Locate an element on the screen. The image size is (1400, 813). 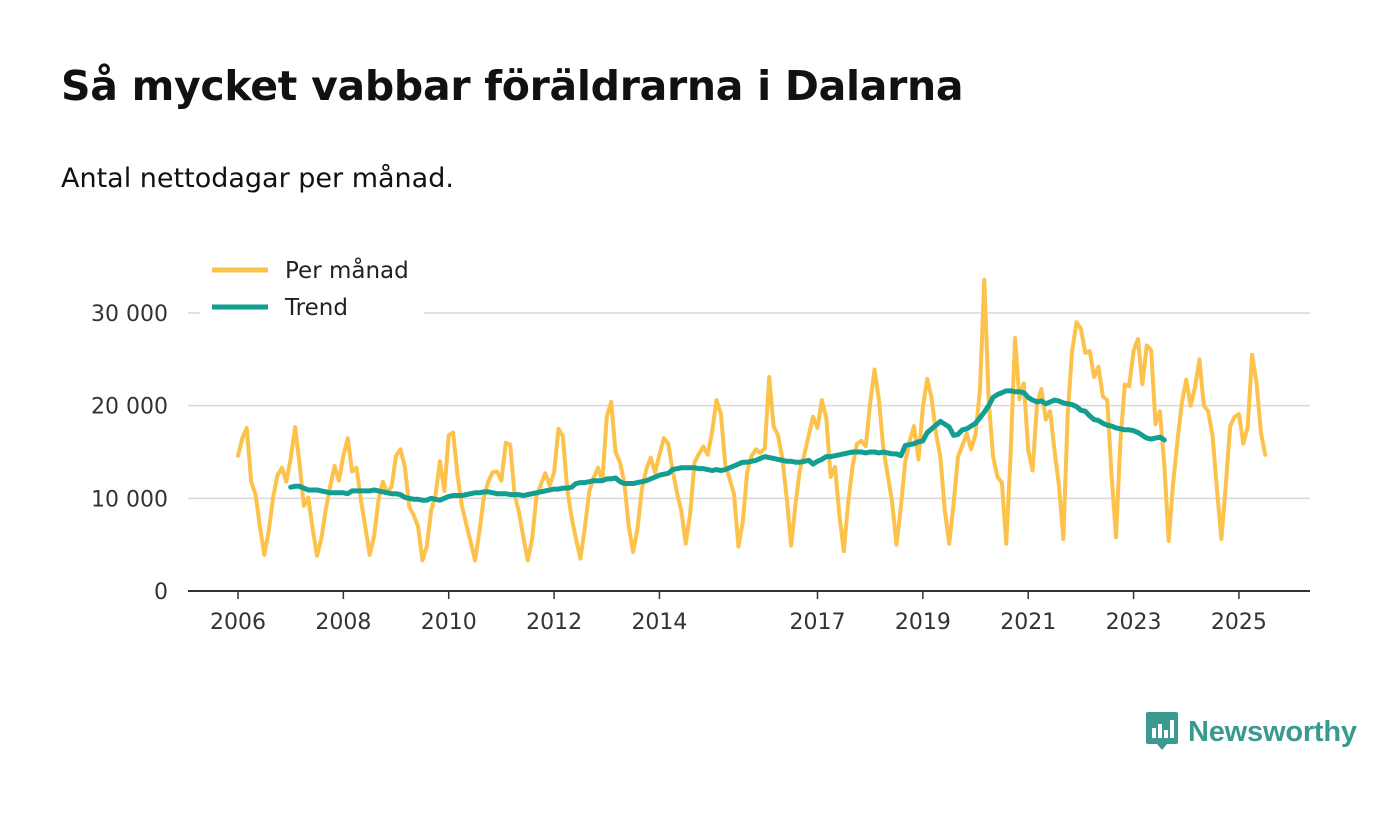
y-tick-label: 0 is located at coordinates (161, 592).